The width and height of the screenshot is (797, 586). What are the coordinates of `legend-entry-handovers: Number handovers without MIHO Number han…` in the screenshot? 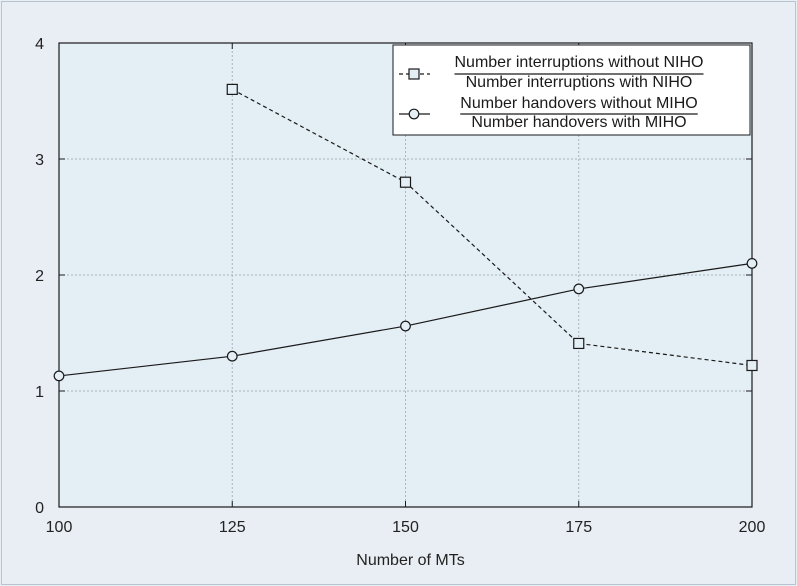 It's located at (548, 113).